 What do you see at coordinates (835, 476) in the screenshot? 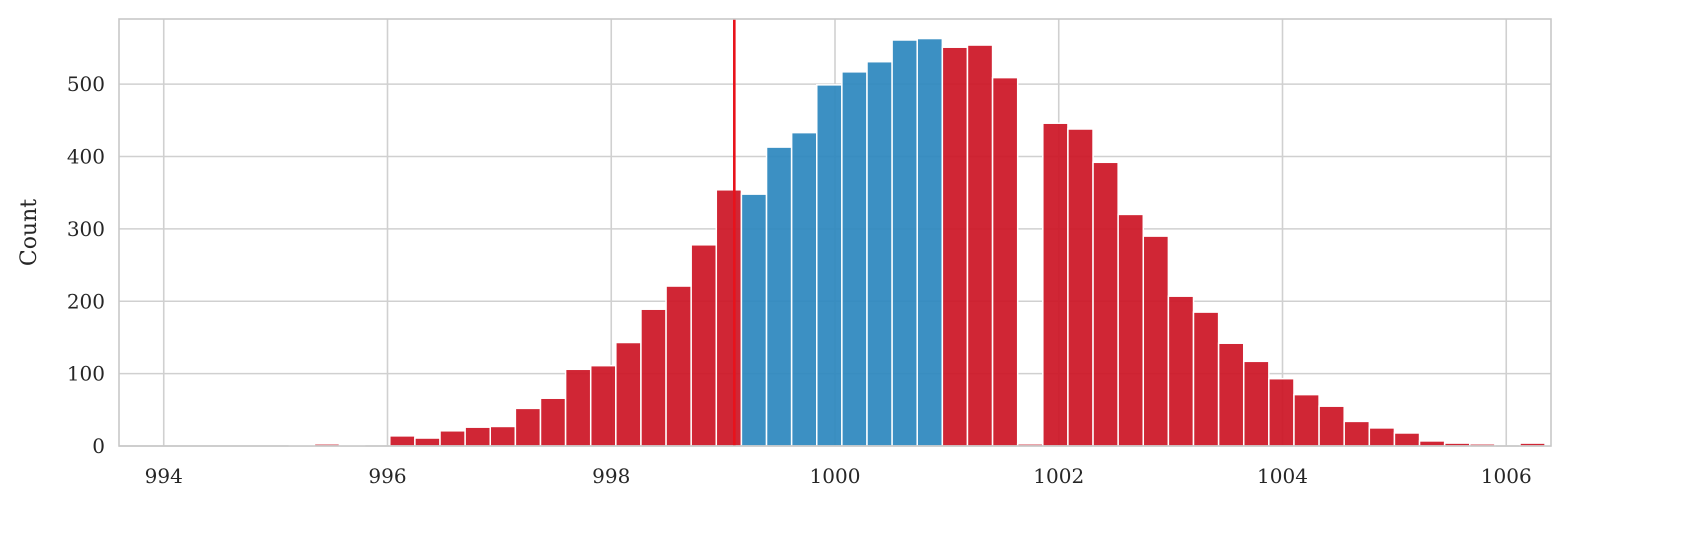
I see `x-tick-label: 1000` at bounding box center [835, 476].